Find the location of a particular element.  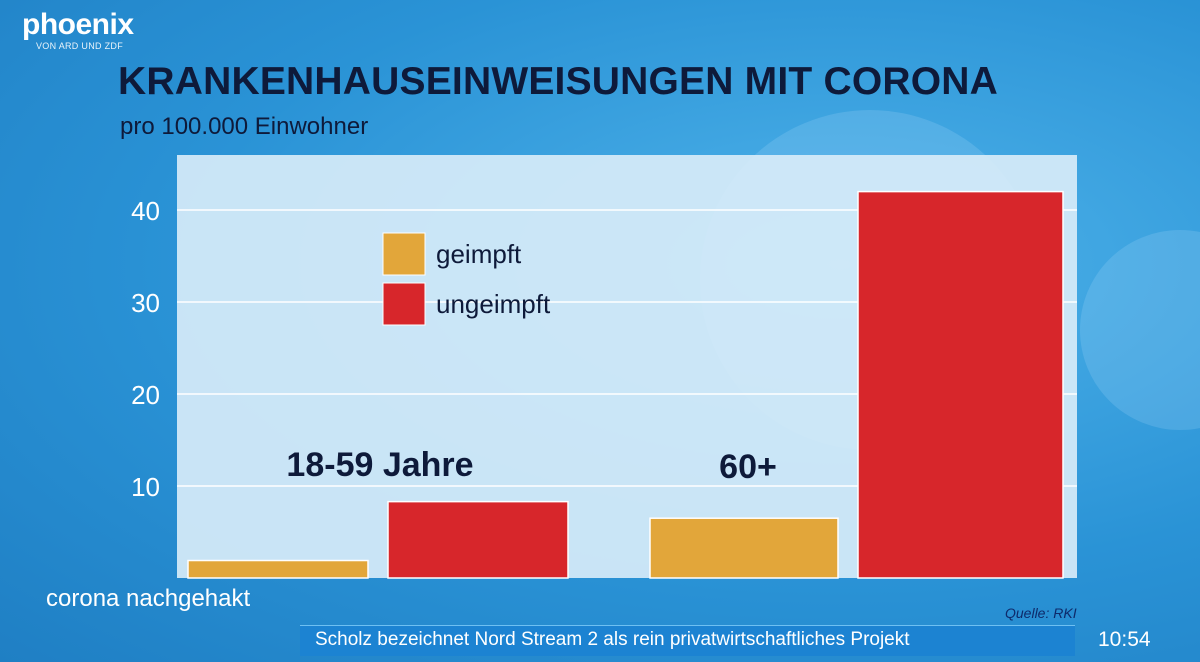

y-tick-label: 20 is located at coordinates (145, 395).